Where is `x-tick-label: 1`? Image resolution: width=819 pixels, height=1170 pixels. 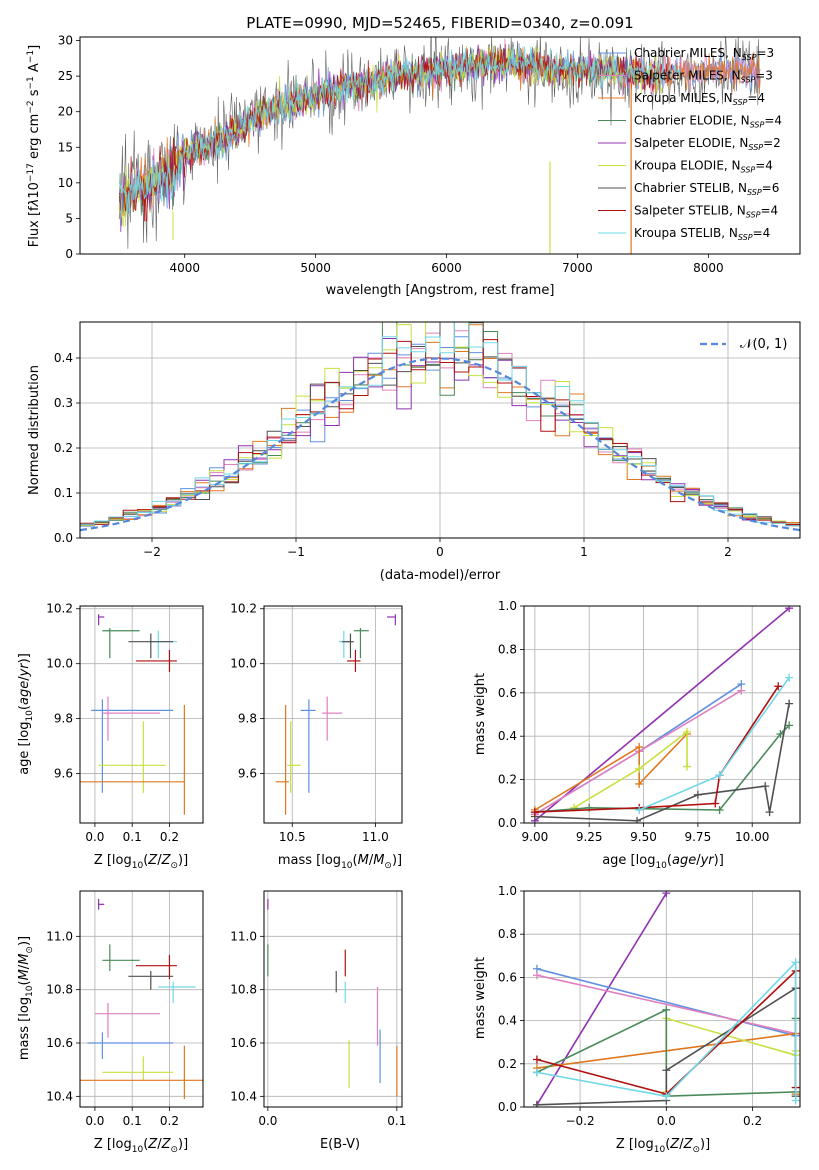
x-tick-label: 1 is located at coordinates (584, 552).